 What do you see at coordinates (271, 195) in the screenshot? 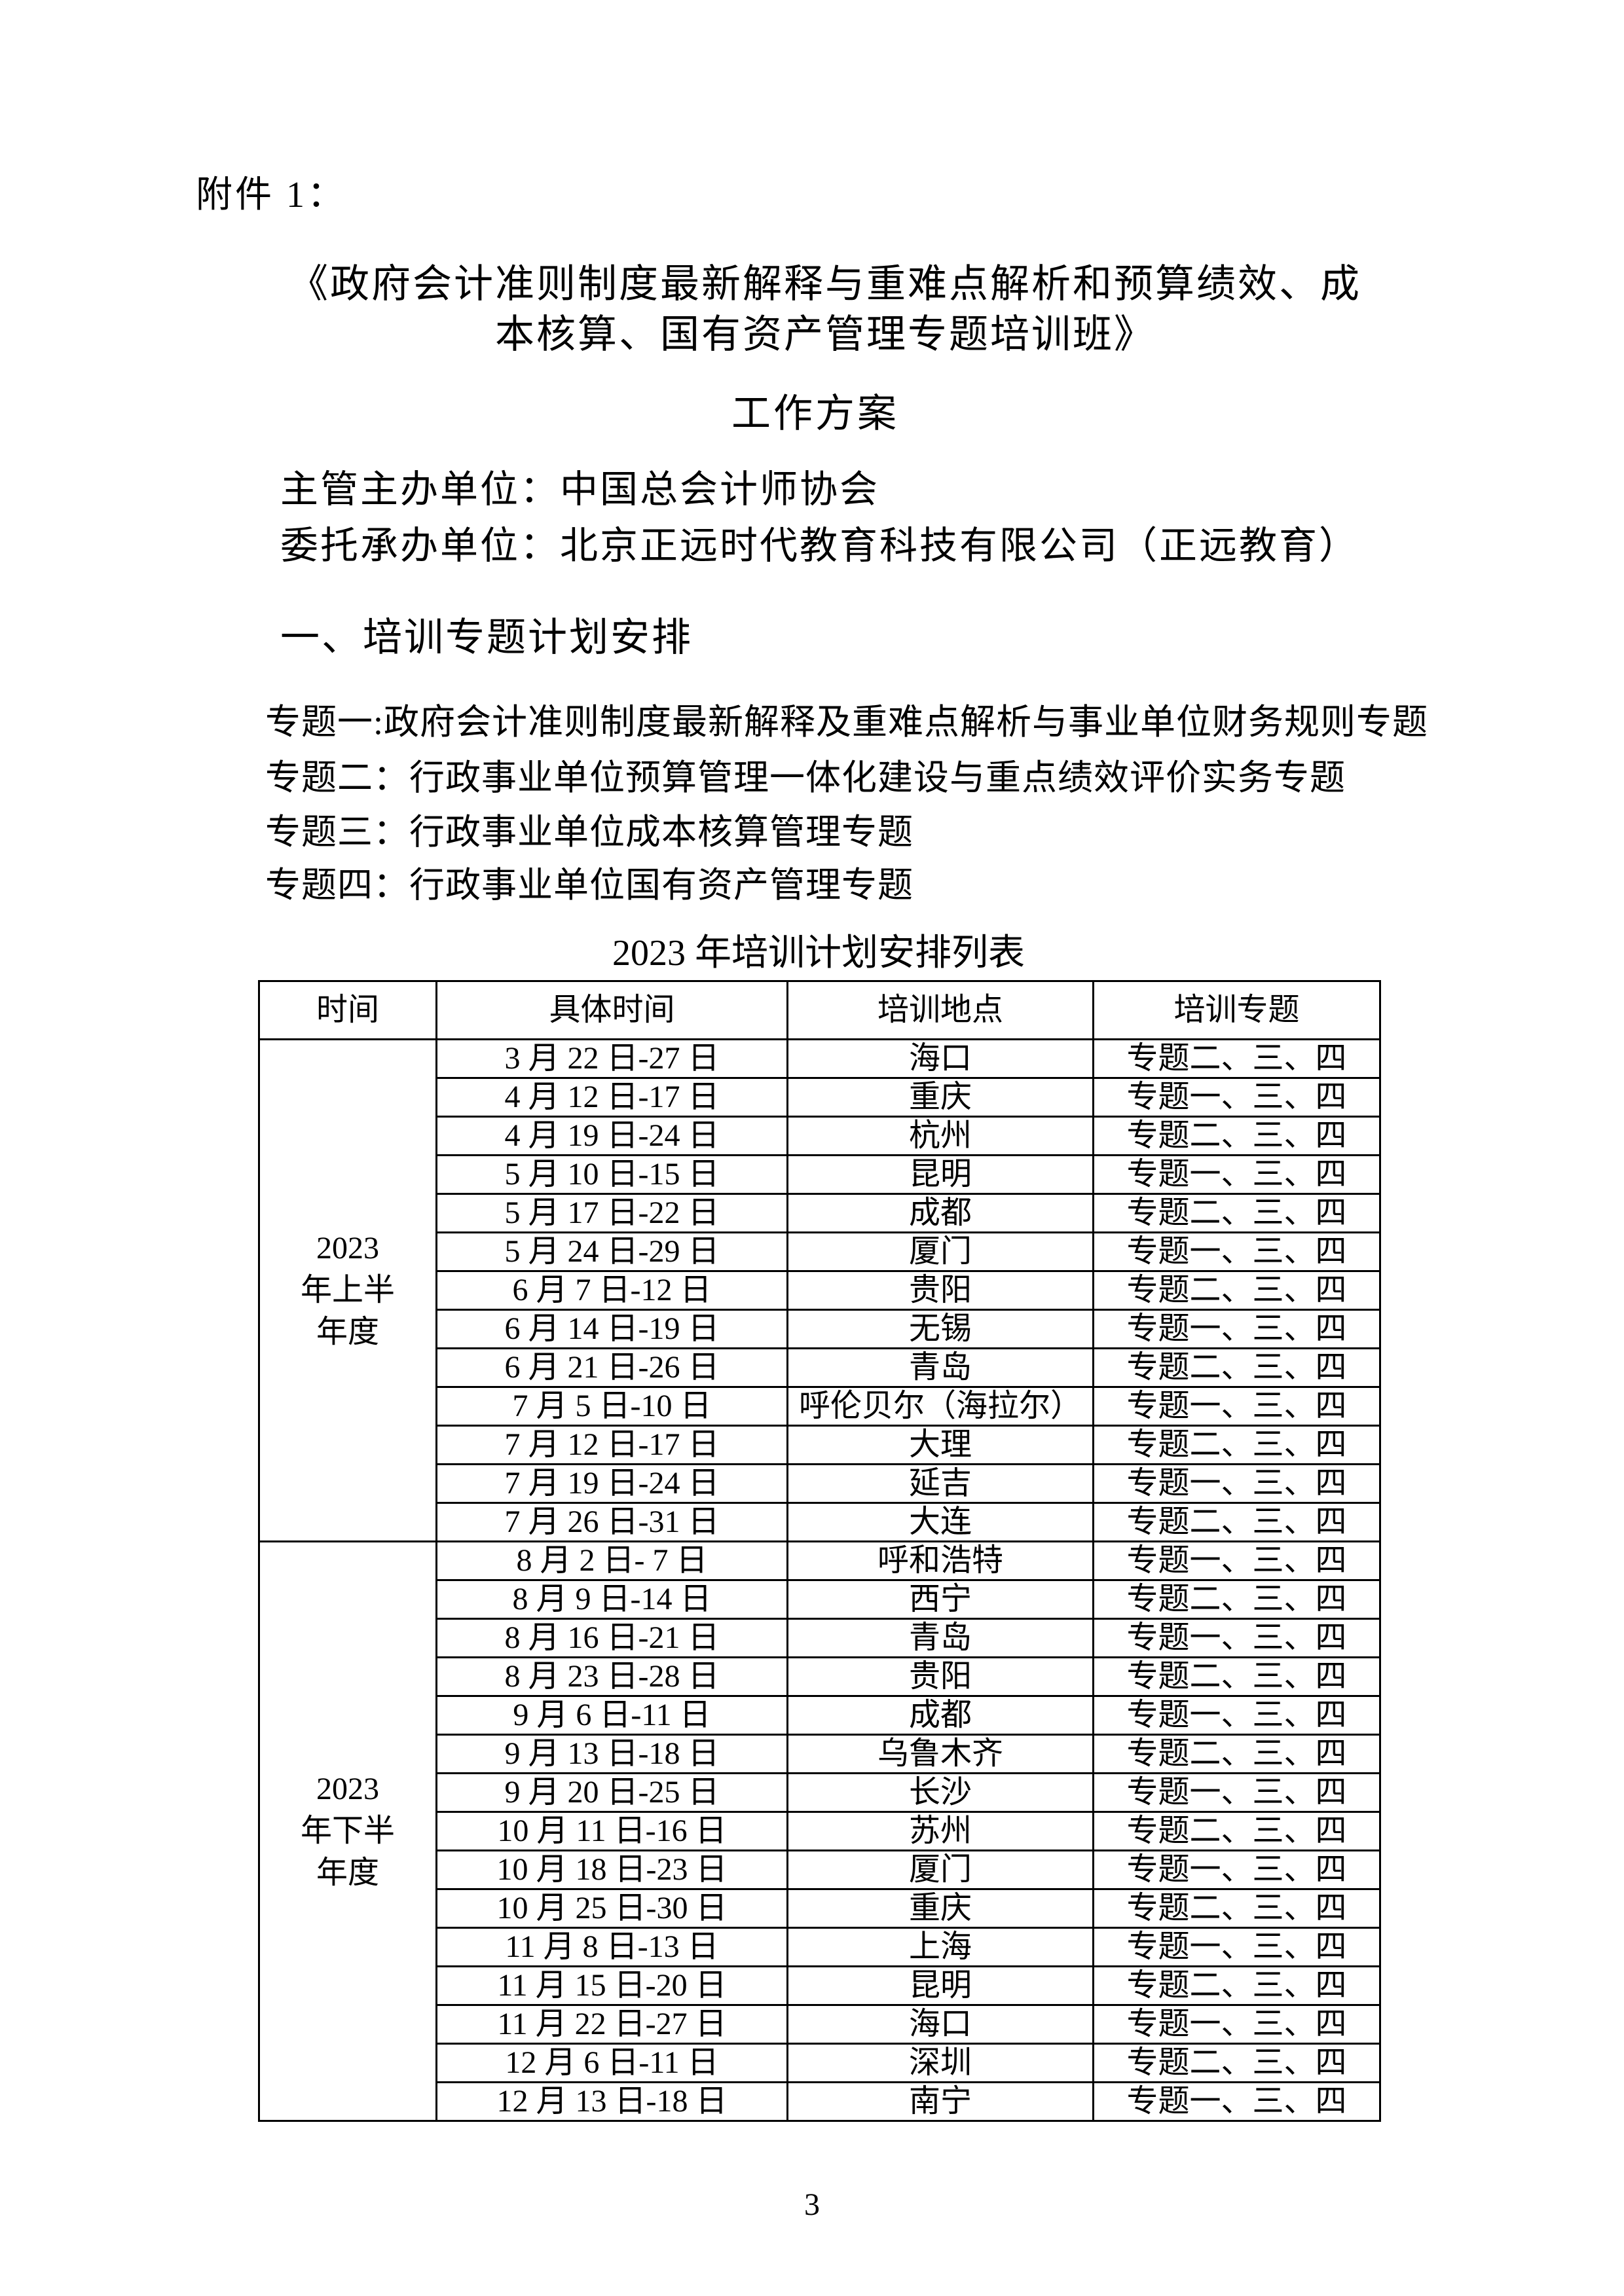
I see `attachment-label: 附件 1：` at bounding box center [271, 195].